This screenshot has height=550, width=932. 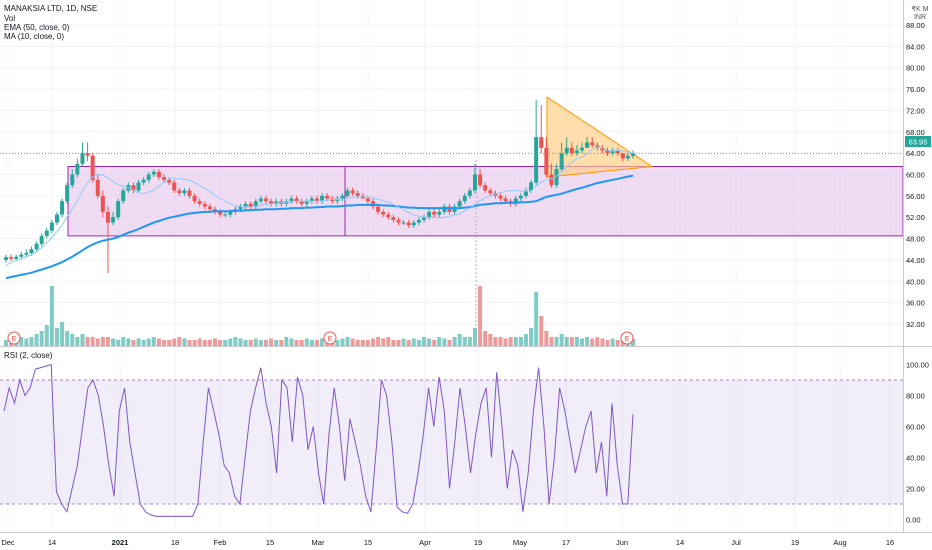 What do you see at coordinates (915, 396) in the screenshot?
I see `rsi-tick-label: 80.00` at bounding box center [915, 396].